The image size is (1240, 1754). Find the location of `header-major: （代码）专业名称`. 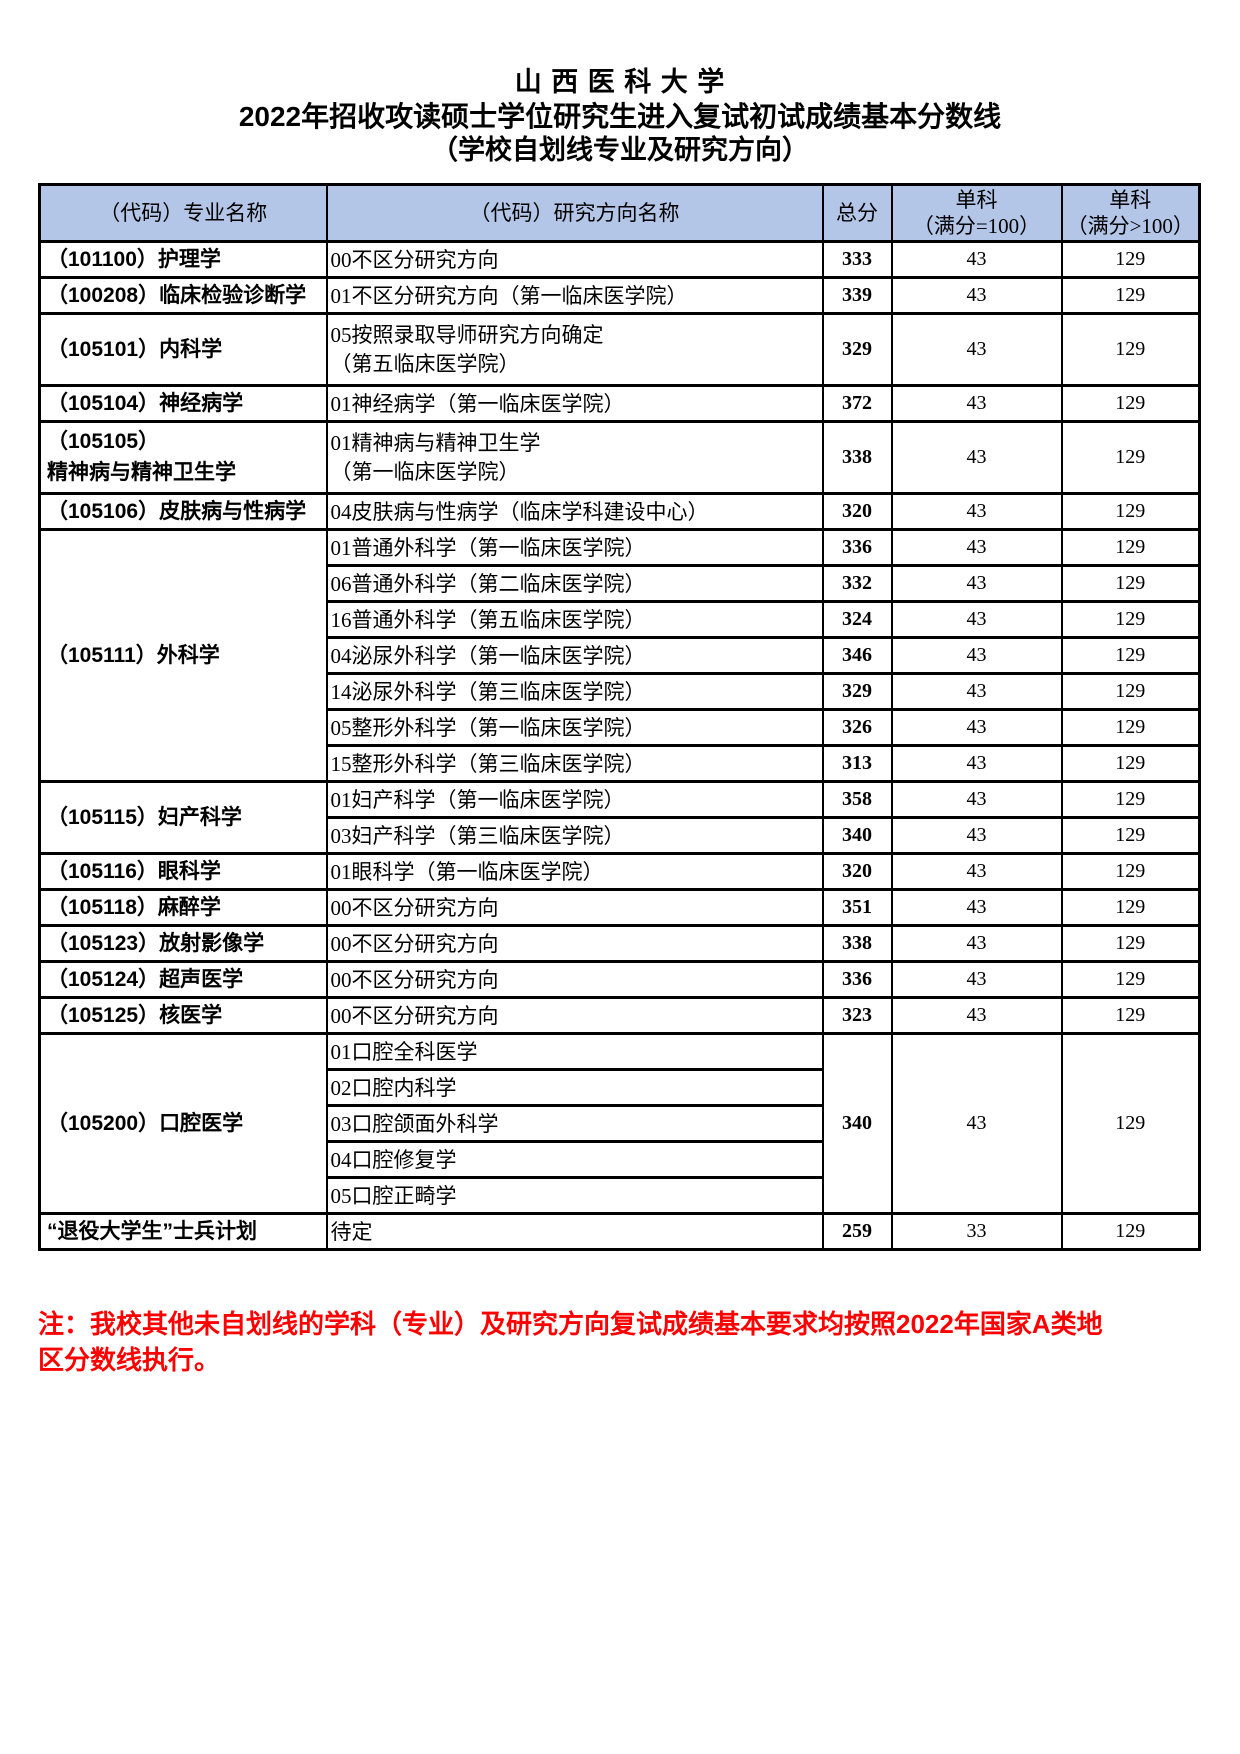

header-major: （代码）专业名称 is located at coordinates (183, 213).